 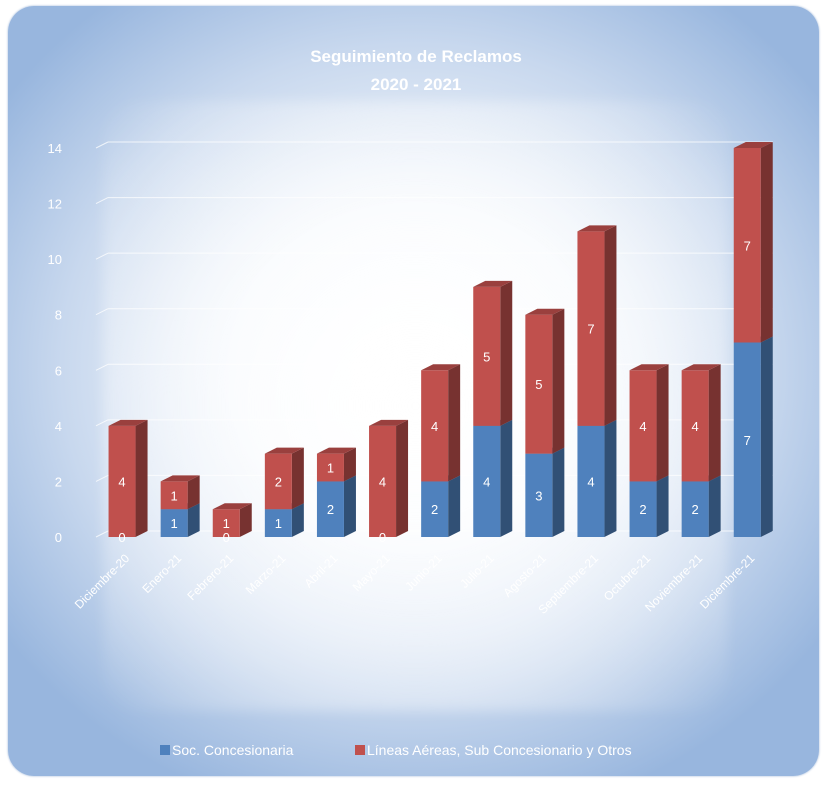 What do you see at coordinates (477, 571) in the screenshot?
I see `x-tick-label: Julio-21` at bounding box center [477, 571].